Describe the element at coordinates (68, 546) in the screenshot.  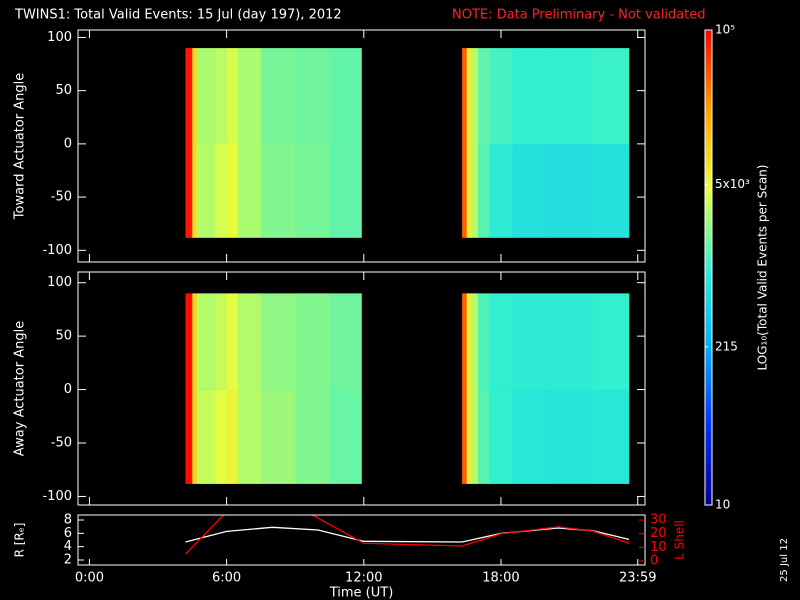
I see `y-tick-label: 4` at that location.